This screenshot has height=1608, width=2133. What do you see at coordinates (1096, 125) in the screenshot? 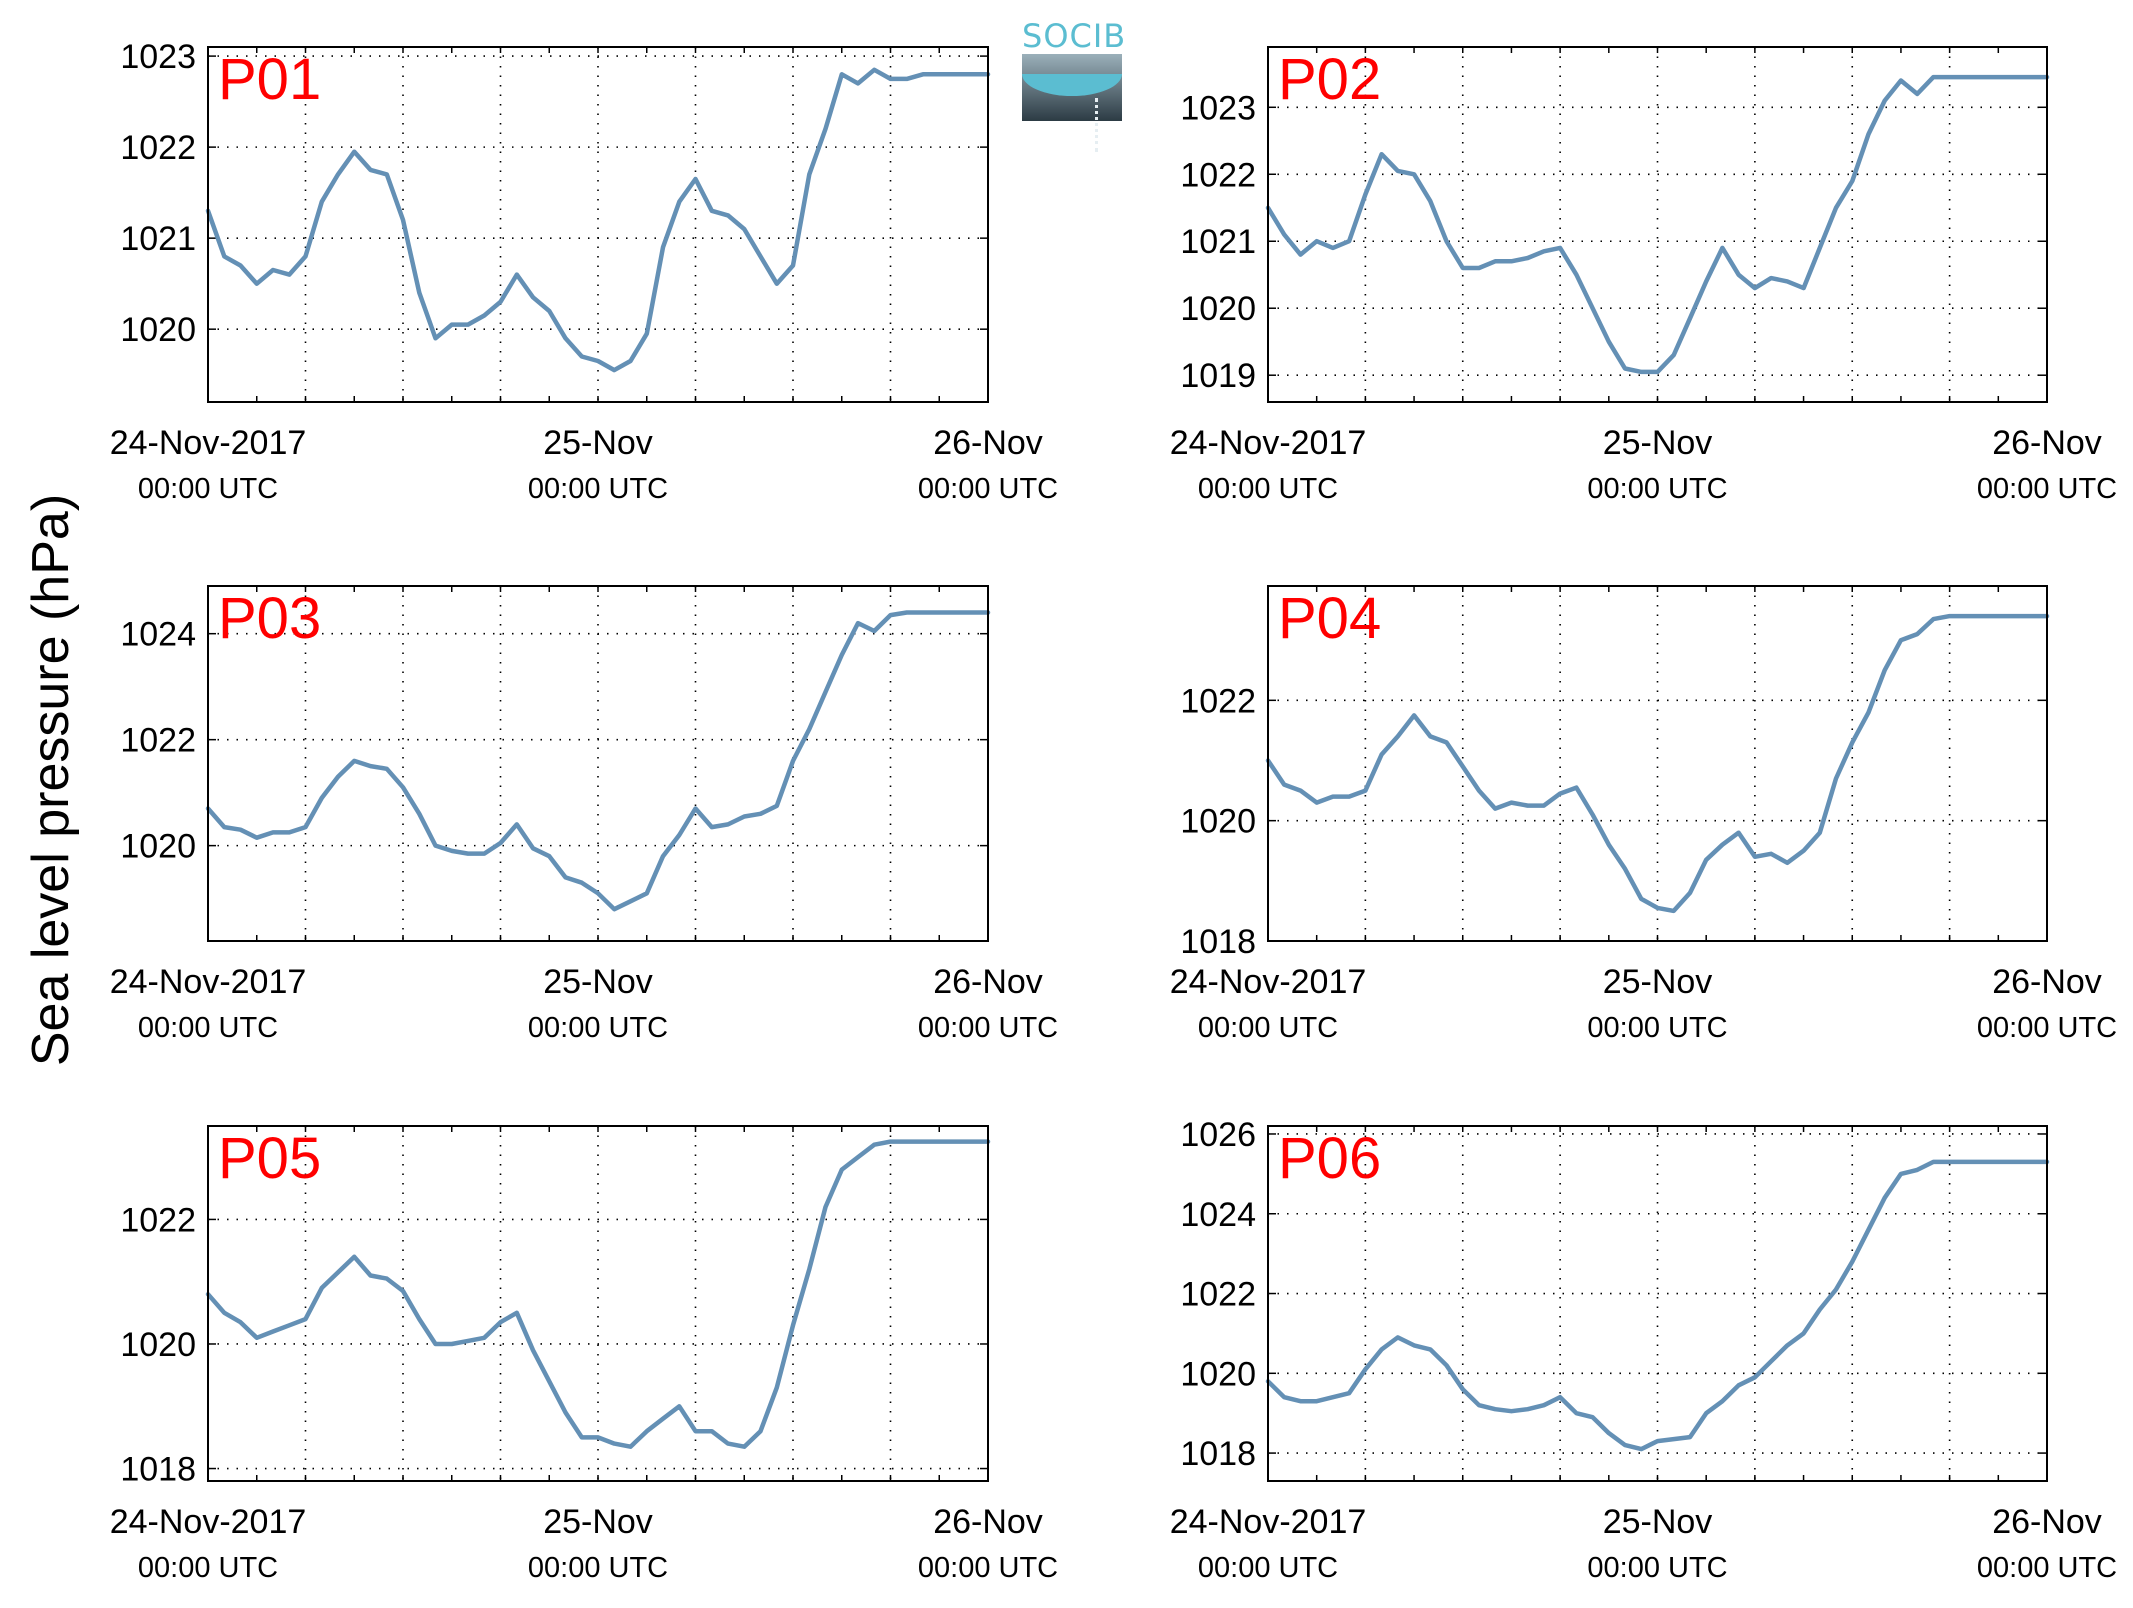
I see `logo-dots` at bounding box center [1096, 125].